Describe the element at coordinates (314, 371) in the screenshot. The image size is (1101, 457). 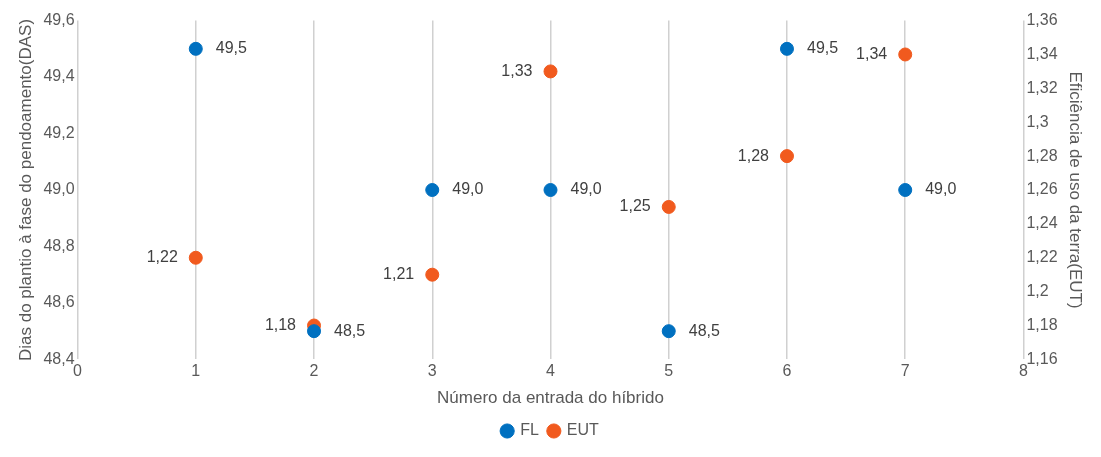
I see `x-tick-label: 2` at that location.